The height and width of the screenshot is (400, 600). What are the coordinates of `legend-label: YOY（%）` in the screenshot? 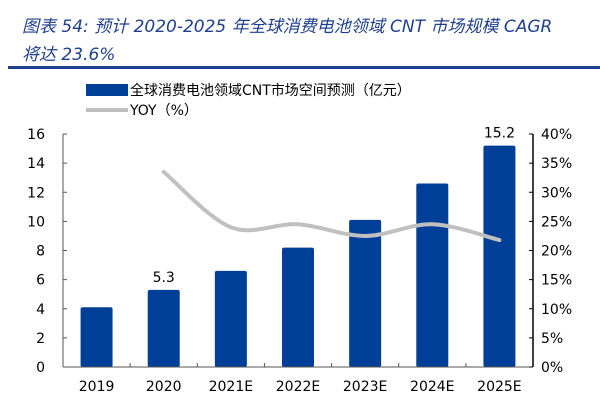 It's located at (164, 111).